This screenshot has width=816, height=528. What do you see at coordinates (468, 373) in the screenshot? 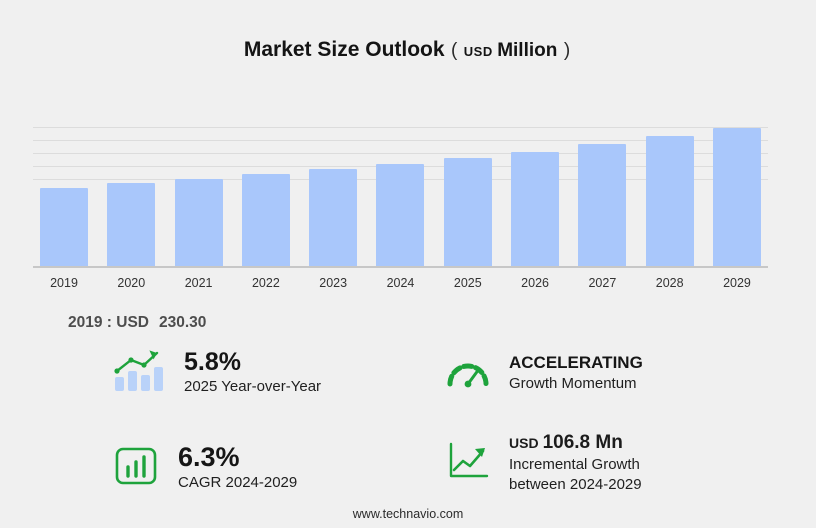
I see `speedometer-icon` at bounding box center [468, 373].